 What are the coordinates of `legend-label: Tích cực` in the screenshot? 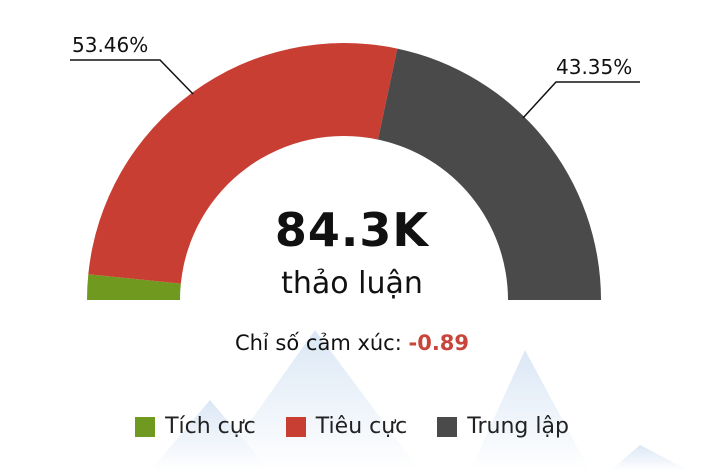 It's located at (210, 426).